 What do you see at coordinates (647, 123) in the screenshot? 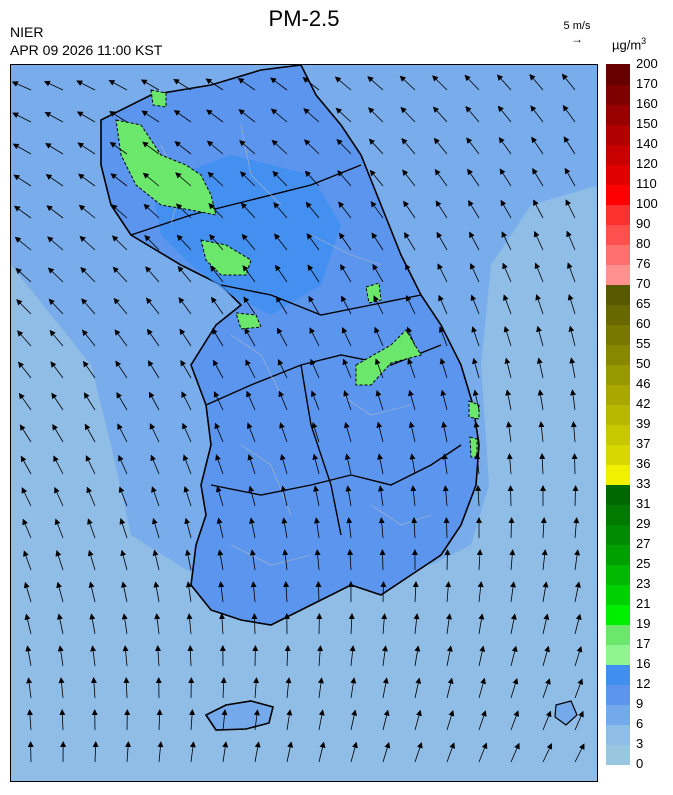
I see `colorbar-tick-label: 150` at bounding box center [647, 123].